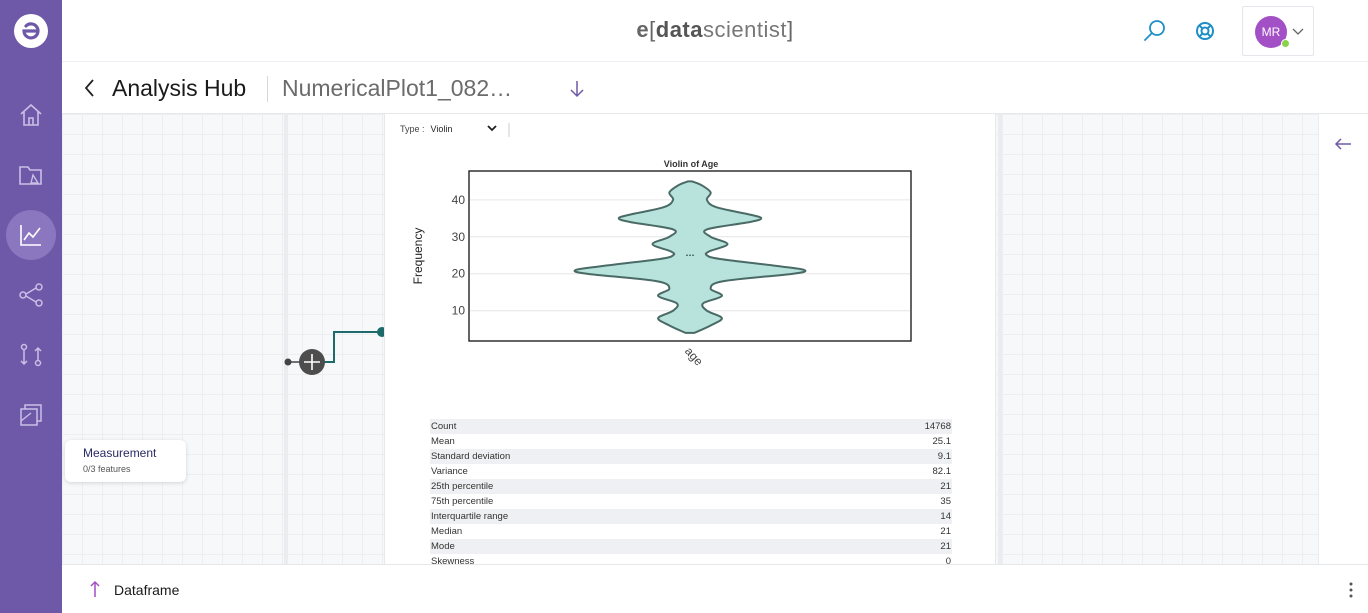 This screenshot has width=1368, height=613. What do you see at coordinates (691, 456) in the screenshot?
I see `stats-row: Standard deviation 9.1` at bounding box center [691, 456].